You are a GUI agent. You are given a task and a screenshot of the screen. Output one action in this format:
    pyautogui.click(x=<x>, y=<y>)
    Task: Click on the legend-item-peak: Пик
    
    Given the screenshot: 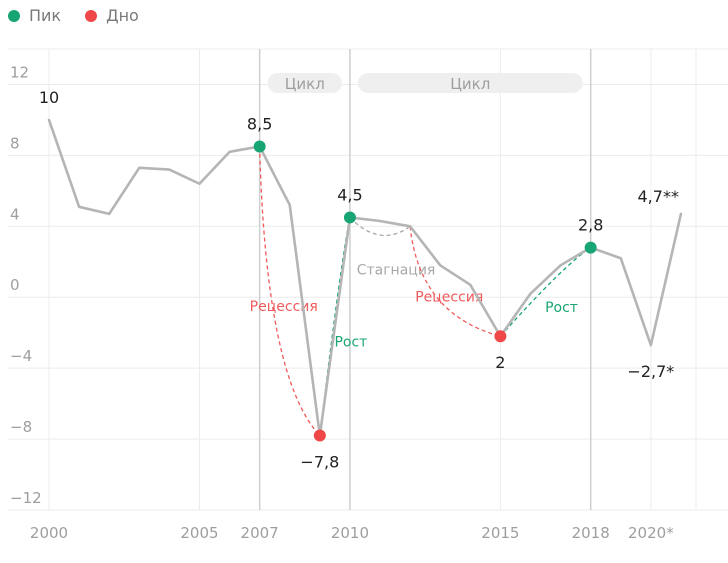 What is the action you would take?
    pyautogui.click(x=34, y=15)
    